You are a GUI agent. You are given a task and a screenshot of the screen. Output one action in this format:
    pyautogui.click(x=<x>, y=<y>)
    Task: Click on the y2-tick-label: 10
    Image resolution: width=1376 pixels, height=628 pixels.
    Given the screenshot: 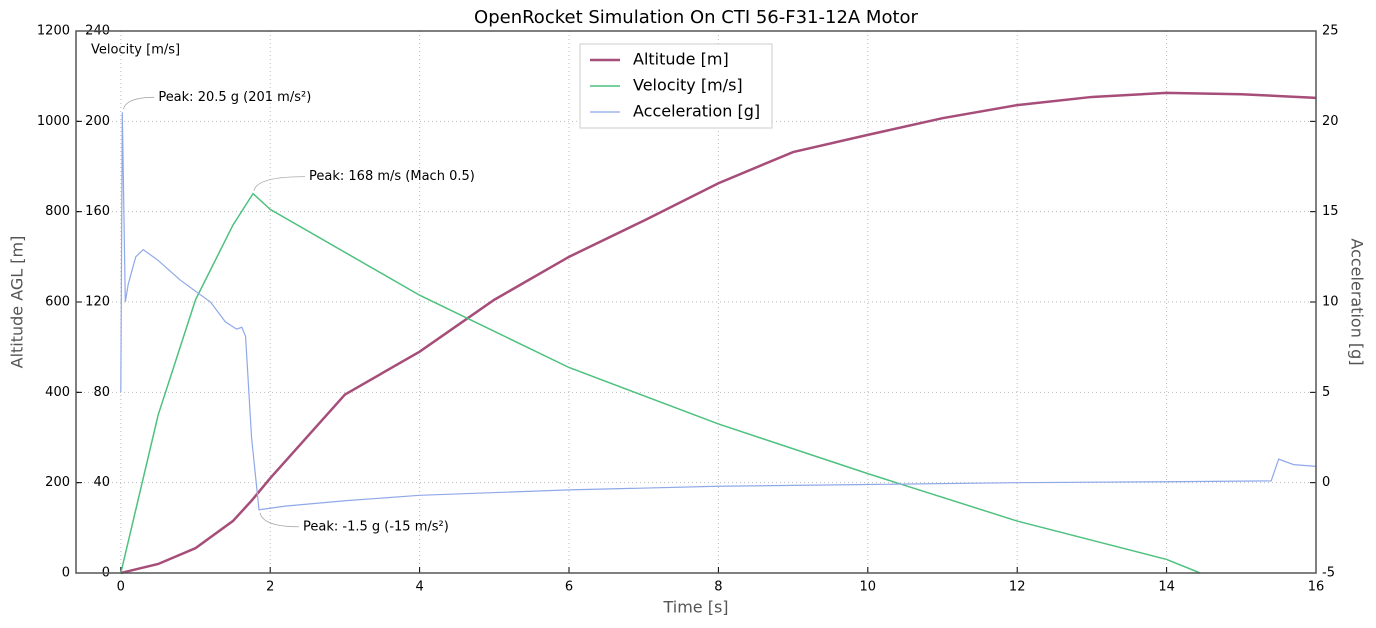 What is the action you would take?
    pyautogui.click(x=1330, y=302)
    